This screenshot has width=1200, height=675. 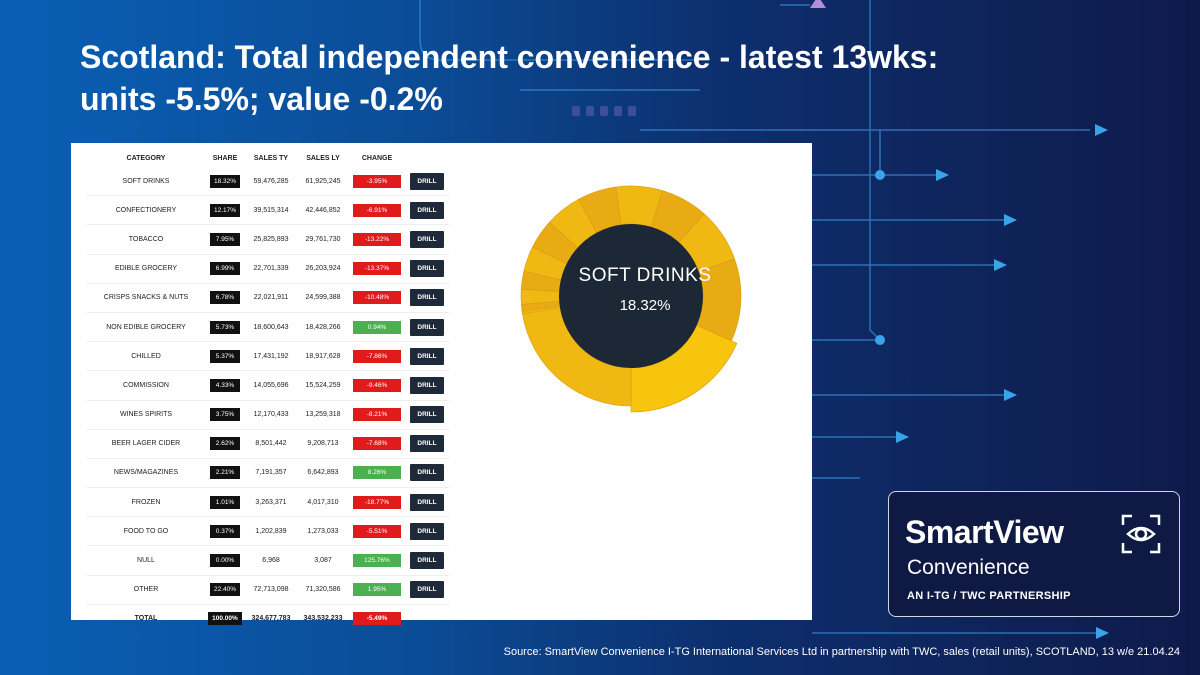 I want to click on row-category: SOFT DRINKS, so click(x=146, y=182).